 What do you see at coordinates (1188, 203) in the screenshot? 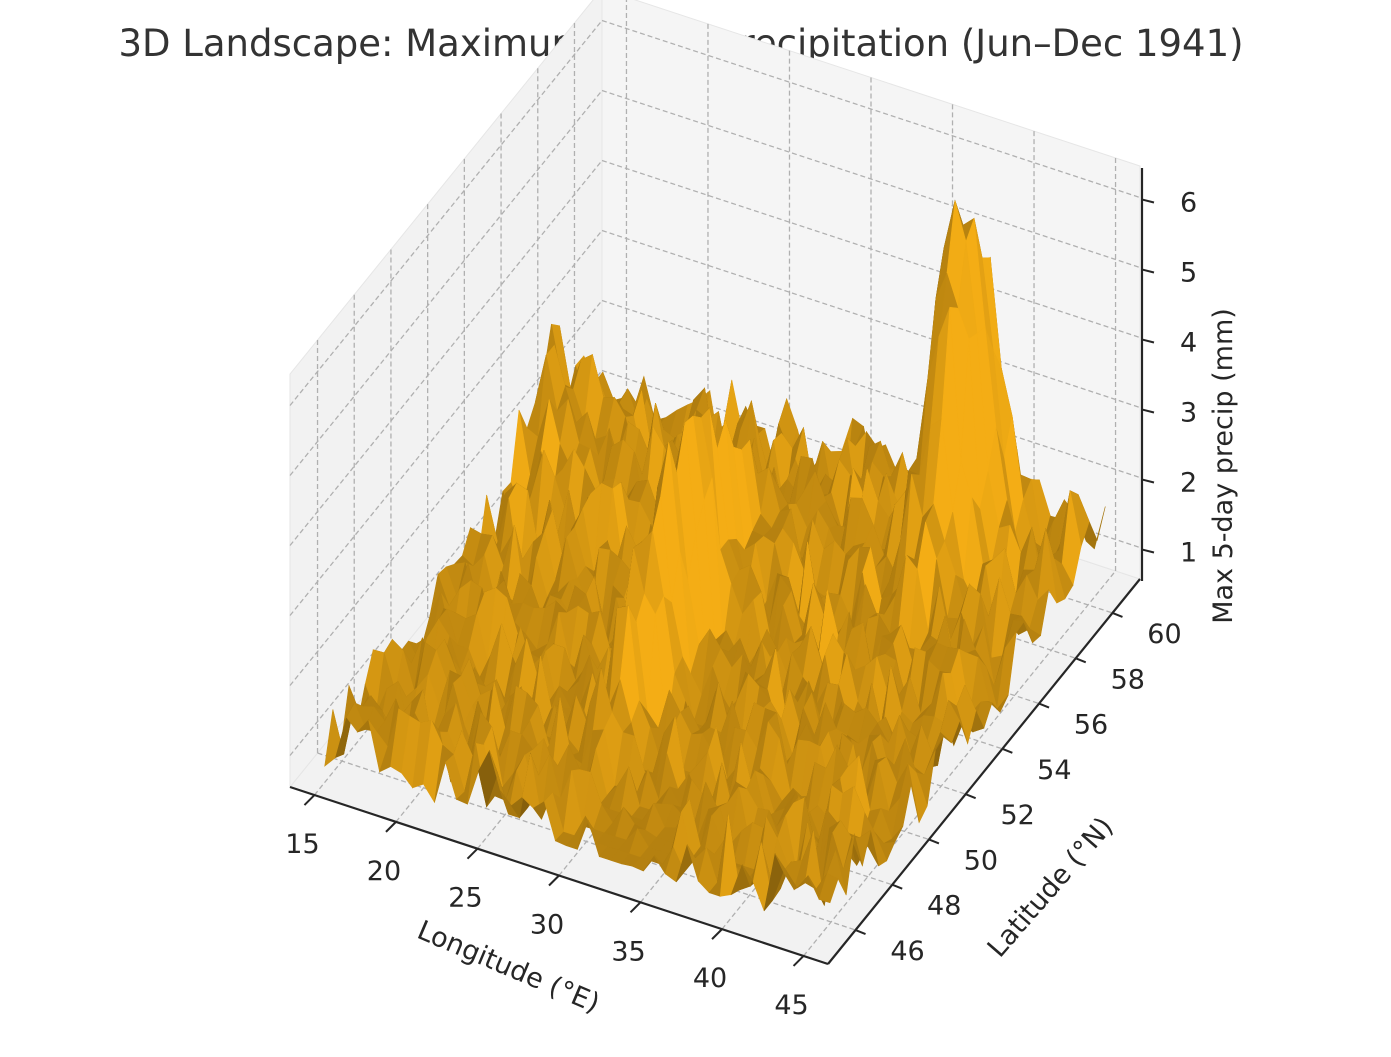
I see `z-tick-label: 6` at bounding box center [1188, 203].